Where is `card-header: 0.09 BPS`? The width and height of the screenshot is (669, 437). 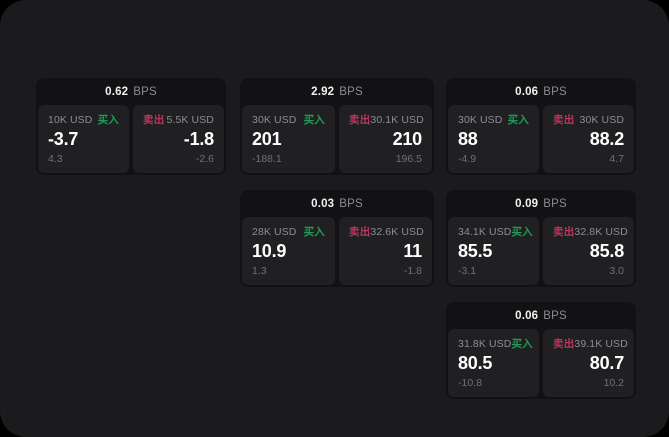
card-header: 0.09 BPS is located at coordinates (541, 203).